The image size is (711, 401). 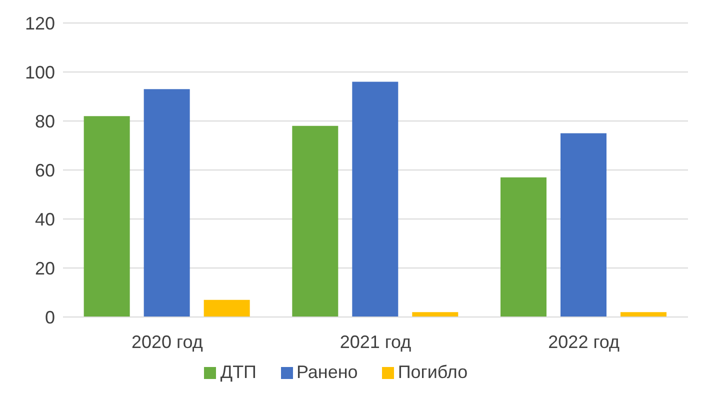 What do you see at coordinates (167, 342) in the screenshot?
I see `x-tick-label: 2020 год` at bounding box center [167, 342].